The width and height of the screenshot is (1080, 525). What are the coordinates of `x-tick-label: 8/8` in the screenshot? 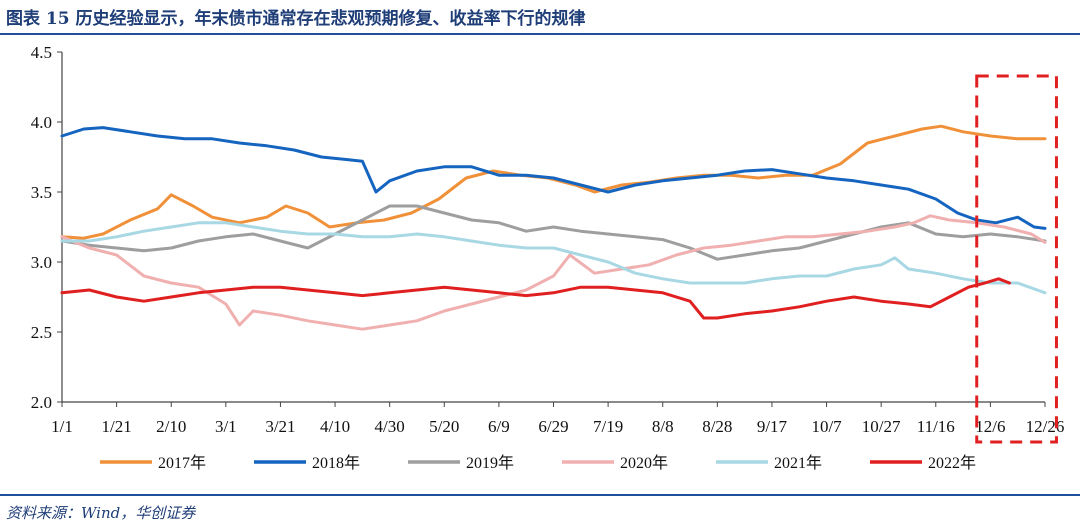 It's located at (663, 426).